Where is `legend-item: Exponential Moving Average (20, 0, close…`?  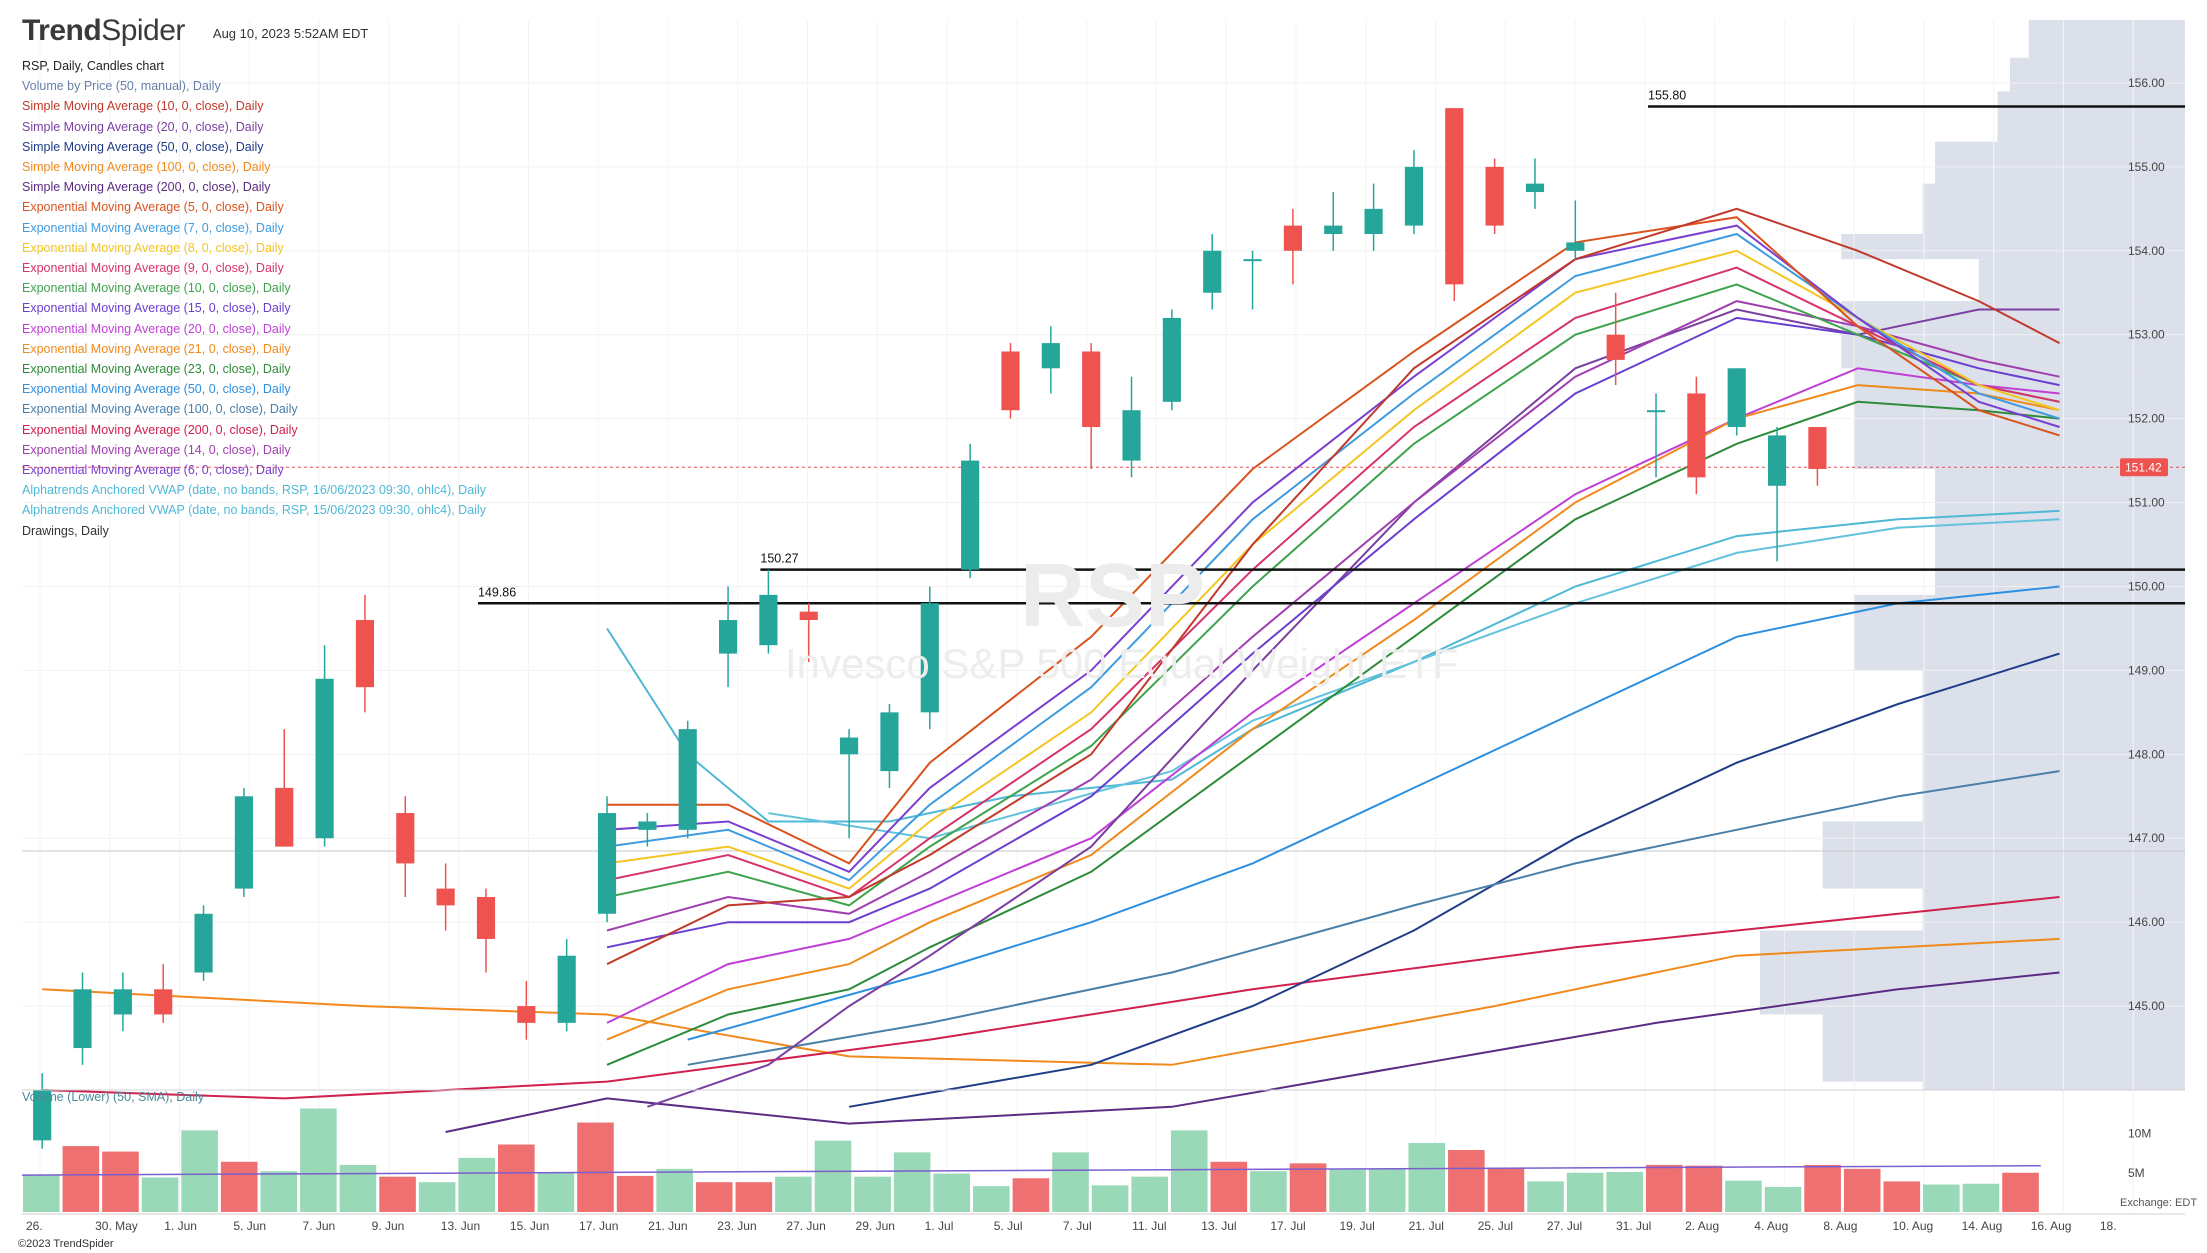
legend-item: Exponential Moving Average (20, 0, close… is located at coordinates (156, 328).